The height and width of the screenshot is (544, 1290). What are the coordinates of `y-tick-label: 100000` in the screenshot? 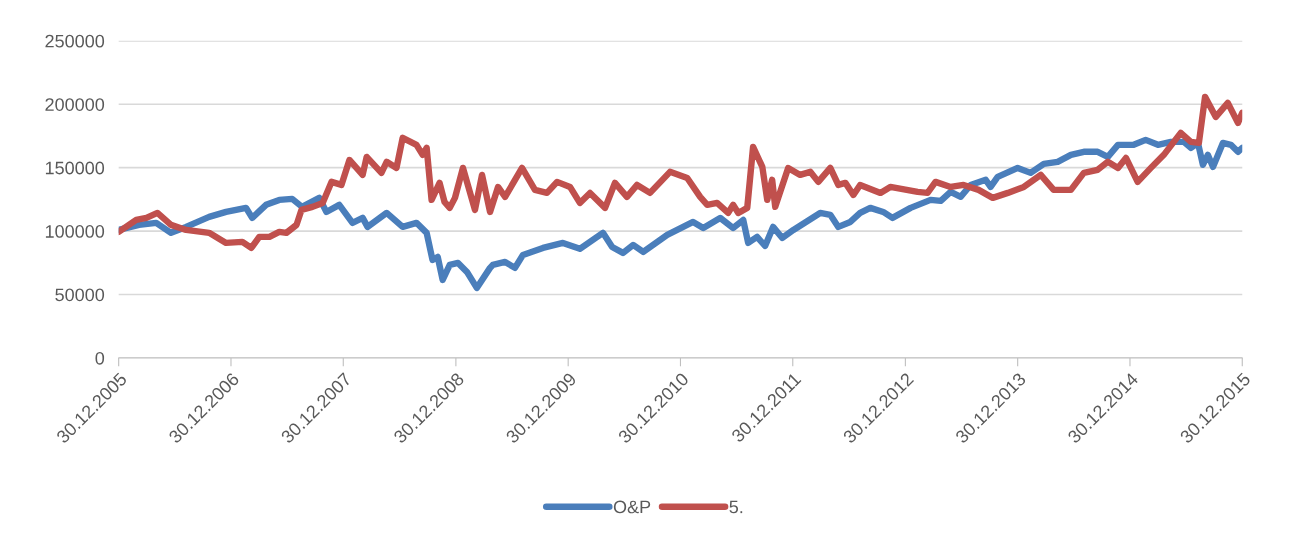 It's located at (75, 231).